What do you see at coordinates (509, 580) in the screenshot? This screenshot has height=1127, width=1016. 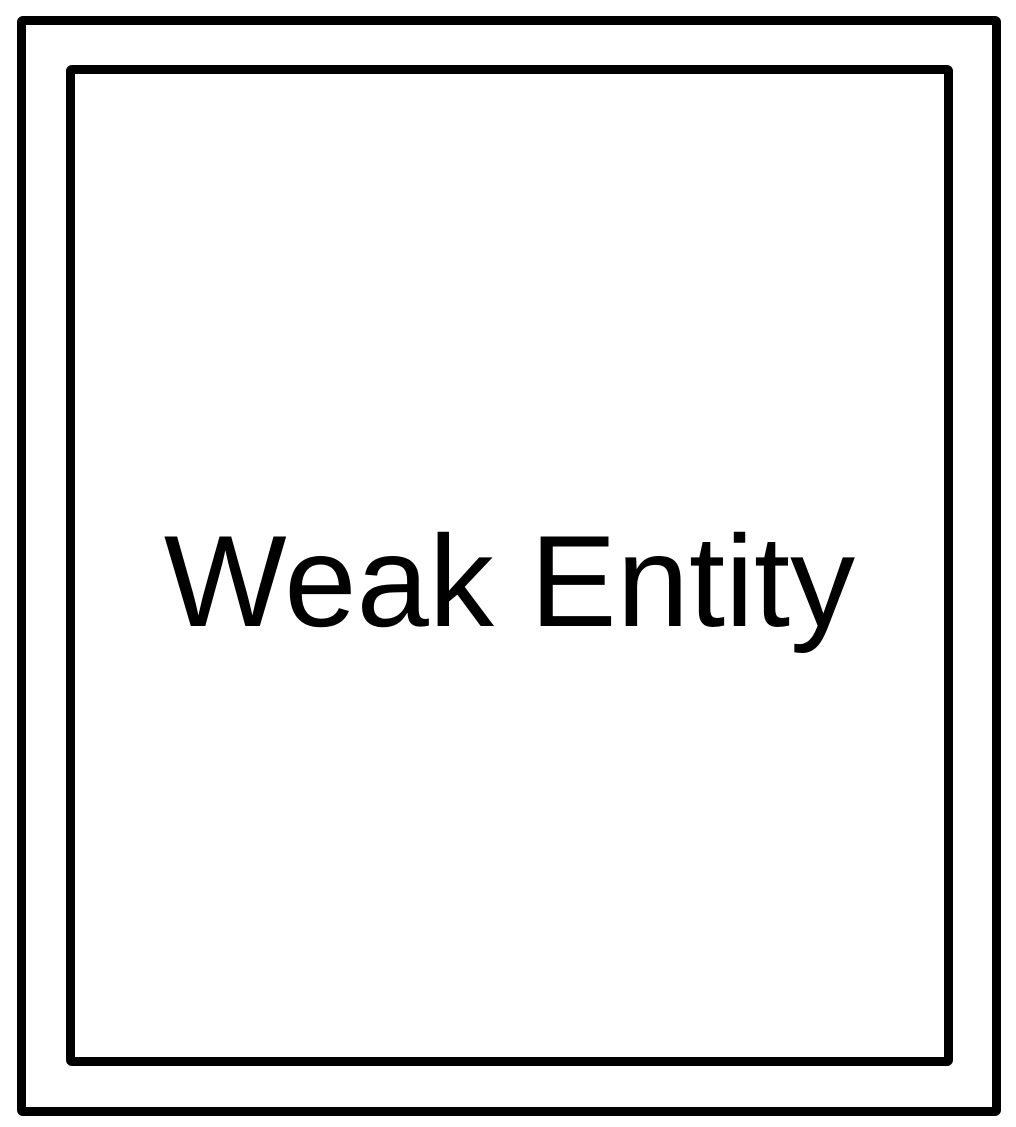 I see `weak-entity-label: Weak Entity` at bounding box center [509, 580].